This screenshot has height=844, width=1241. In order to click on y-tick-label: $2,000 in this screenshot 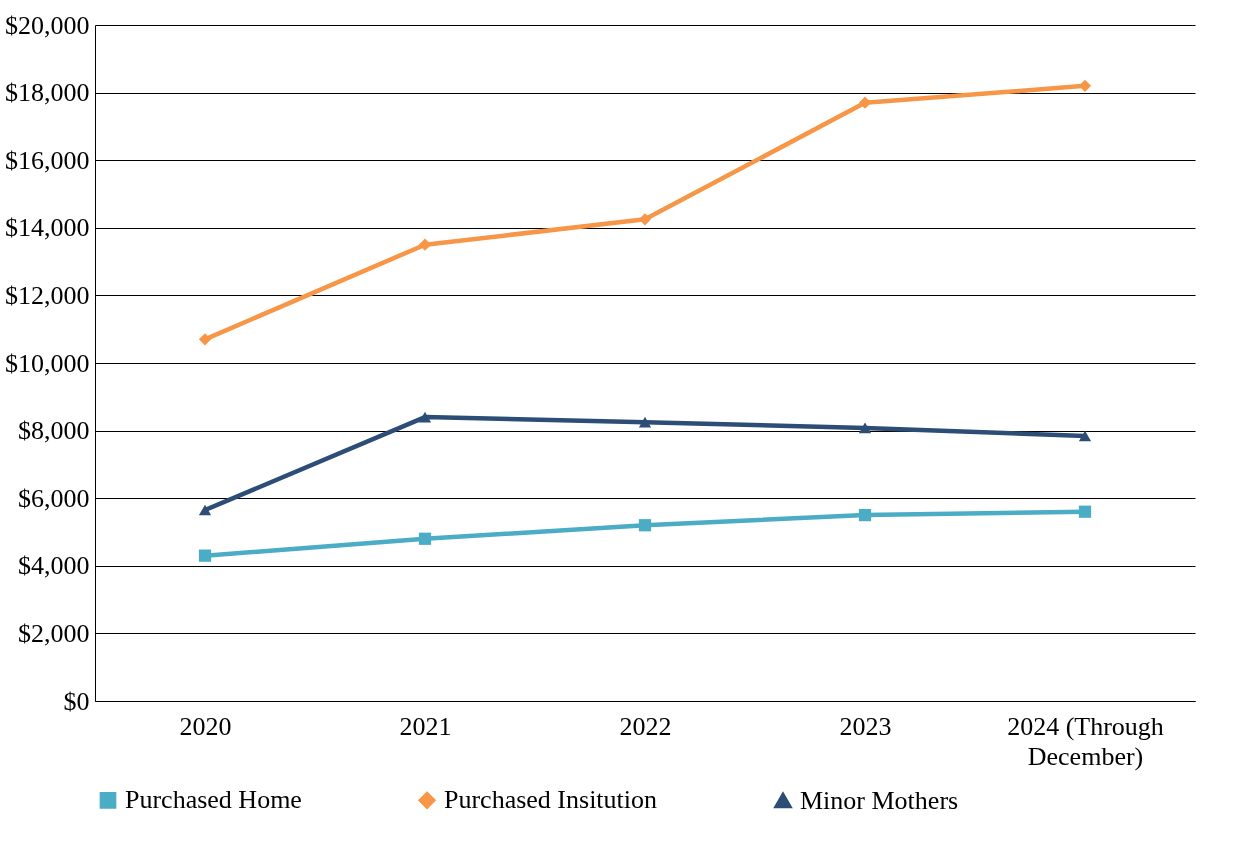, I will do `click(54, 633)`.